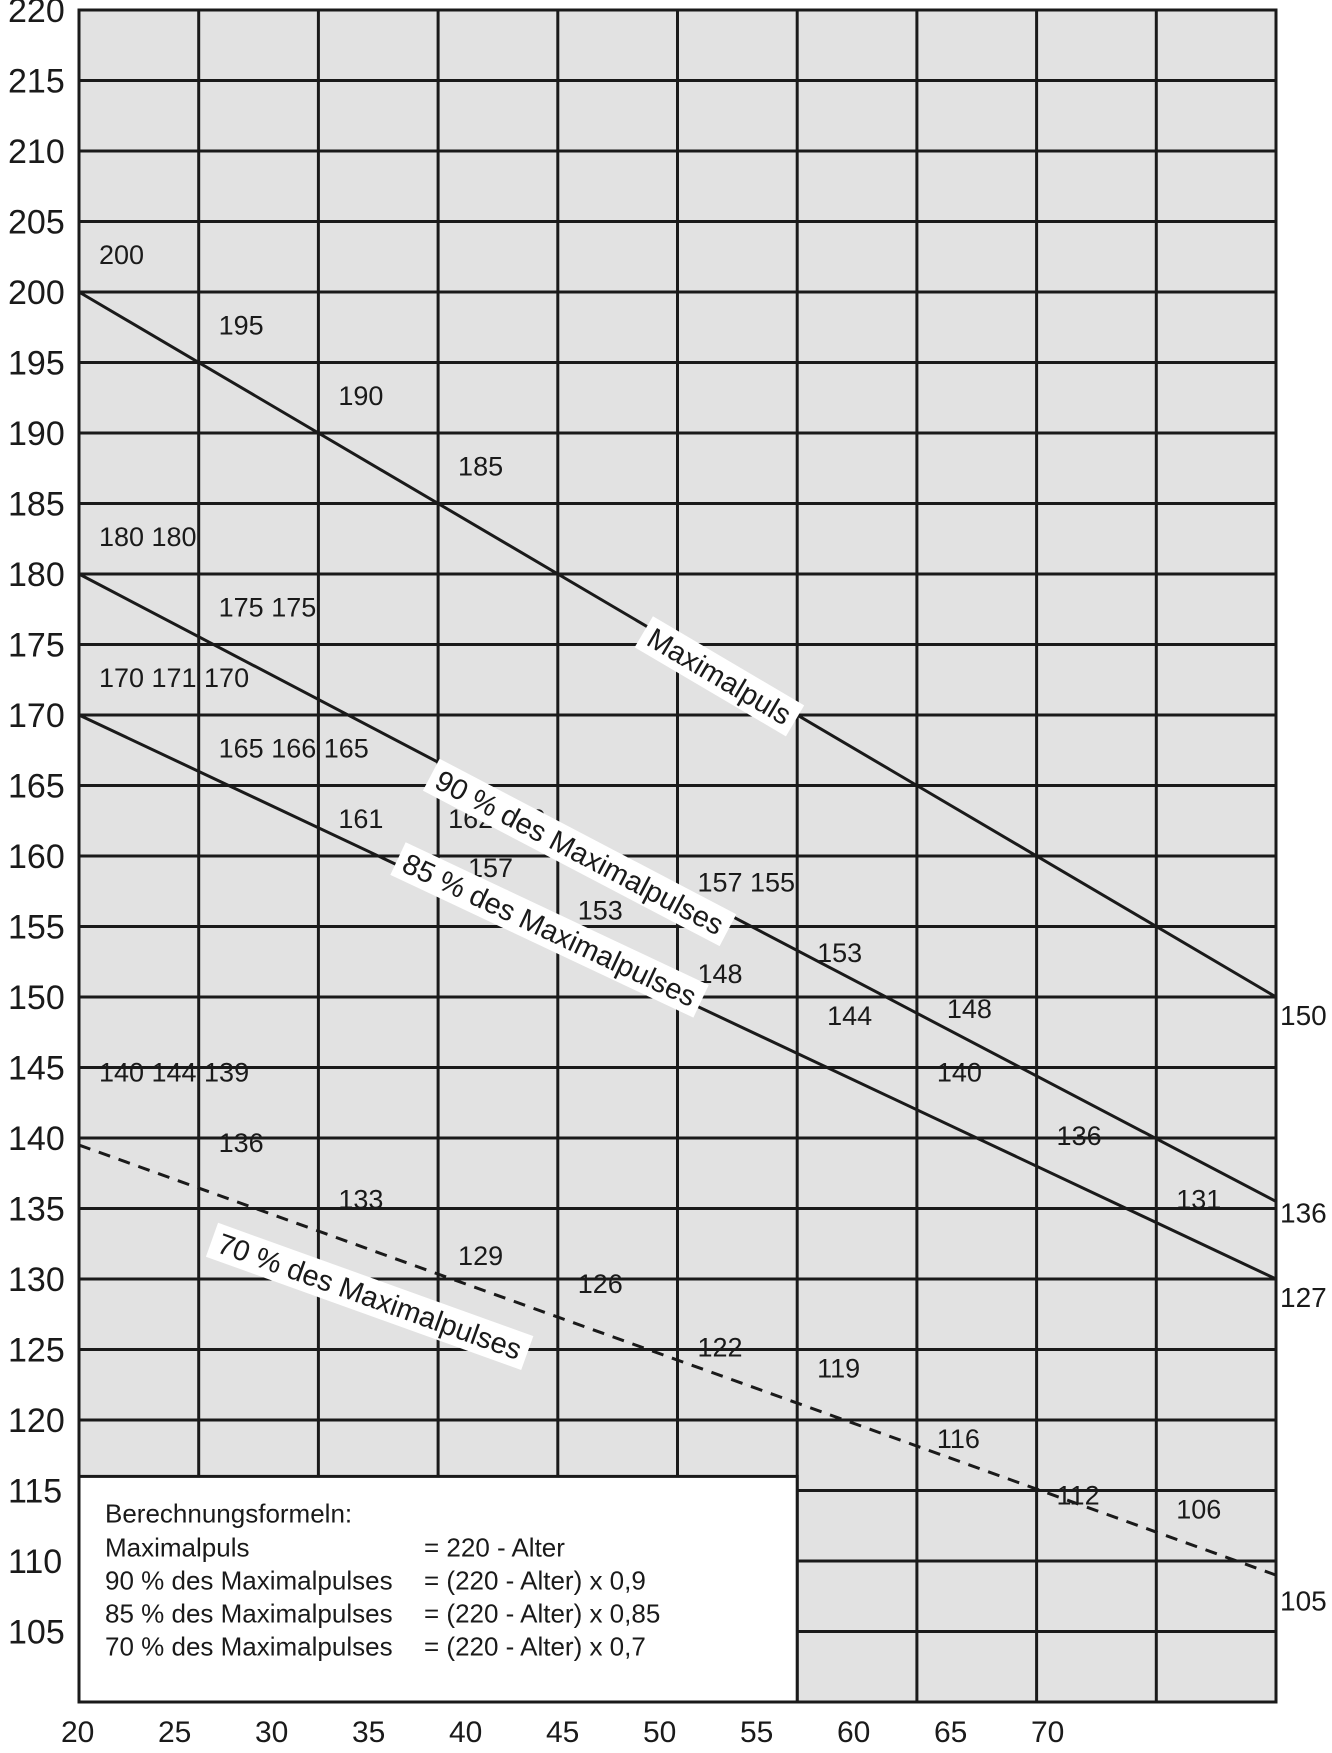 This screenshot has width=1332, height=1753. Describe the element at coordinates (1303, 1600) in the screenshot. I see `end-label: 105` at that location.